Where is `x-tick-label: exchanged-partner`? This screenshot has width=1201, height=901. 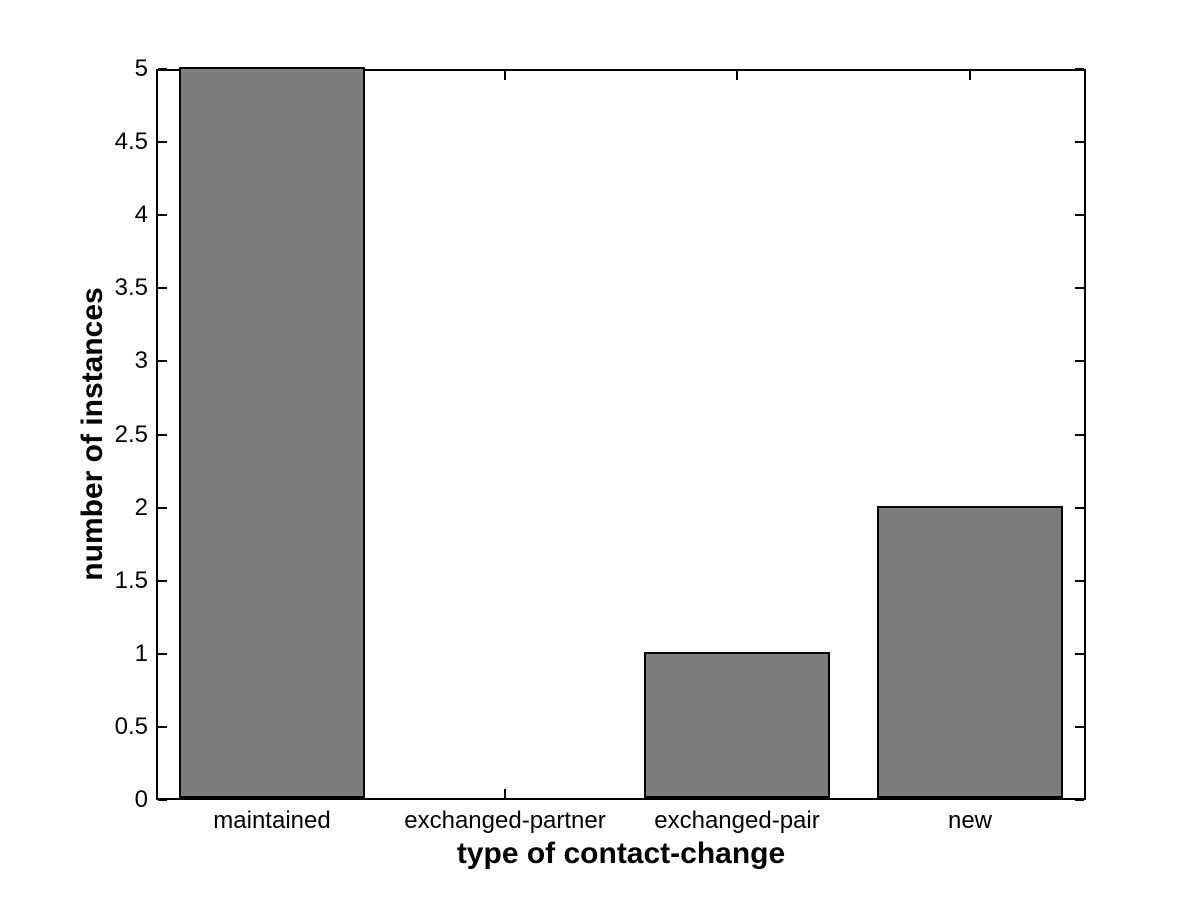
x-tick-label: exchanged-partner is located at coordinates (505, 820).